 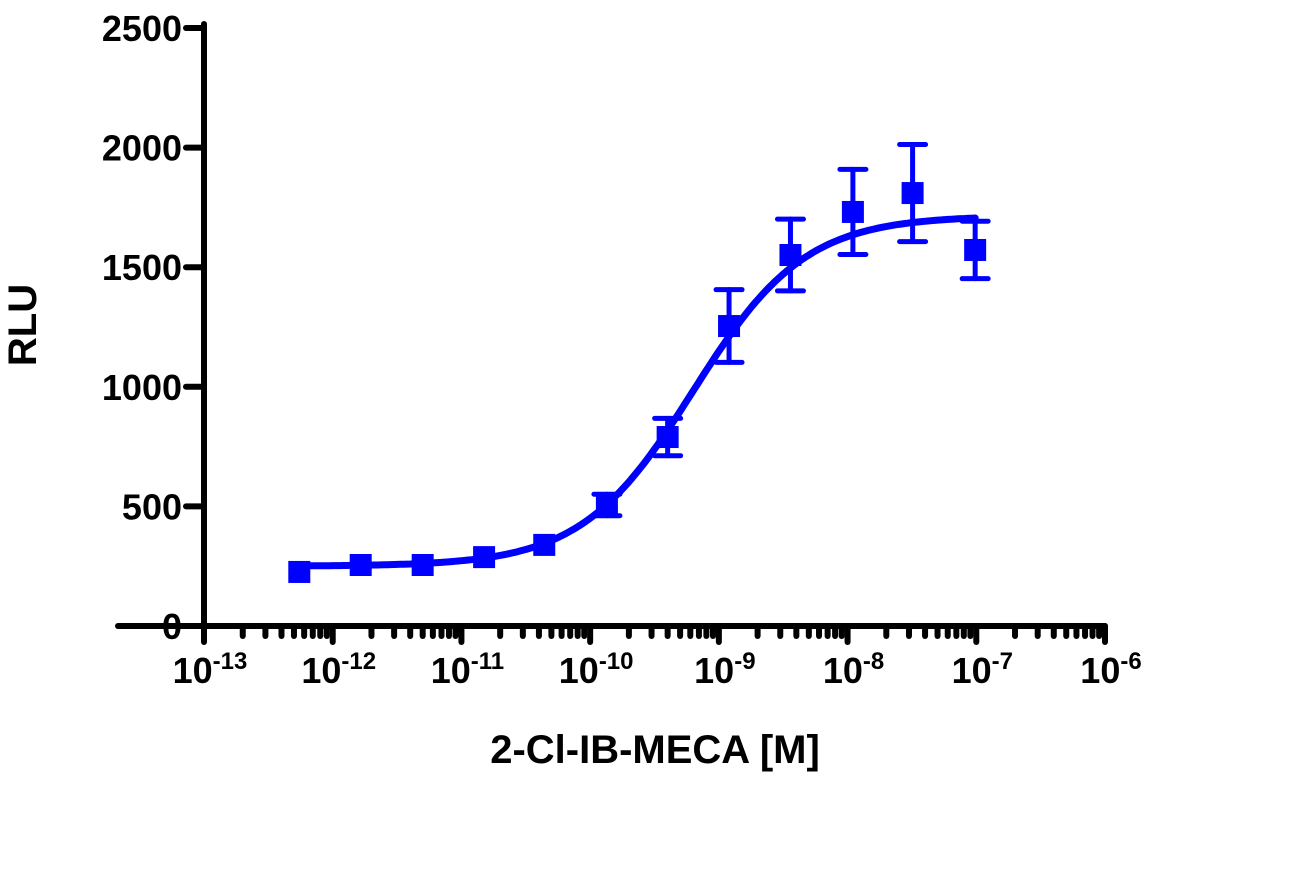 I want to click on y-tick-label: 500, so click(x=152, y=506).